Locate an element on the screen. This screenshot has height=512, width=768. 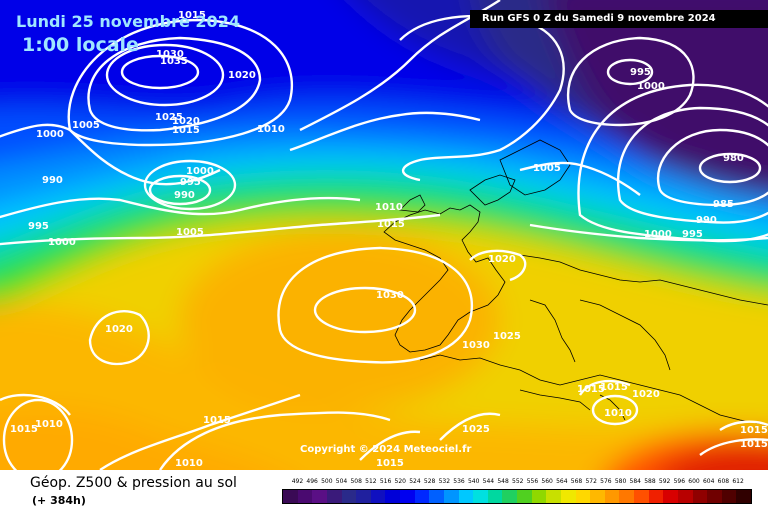
color-scale-tick-label: 512 is located at coordinates (371, 481).